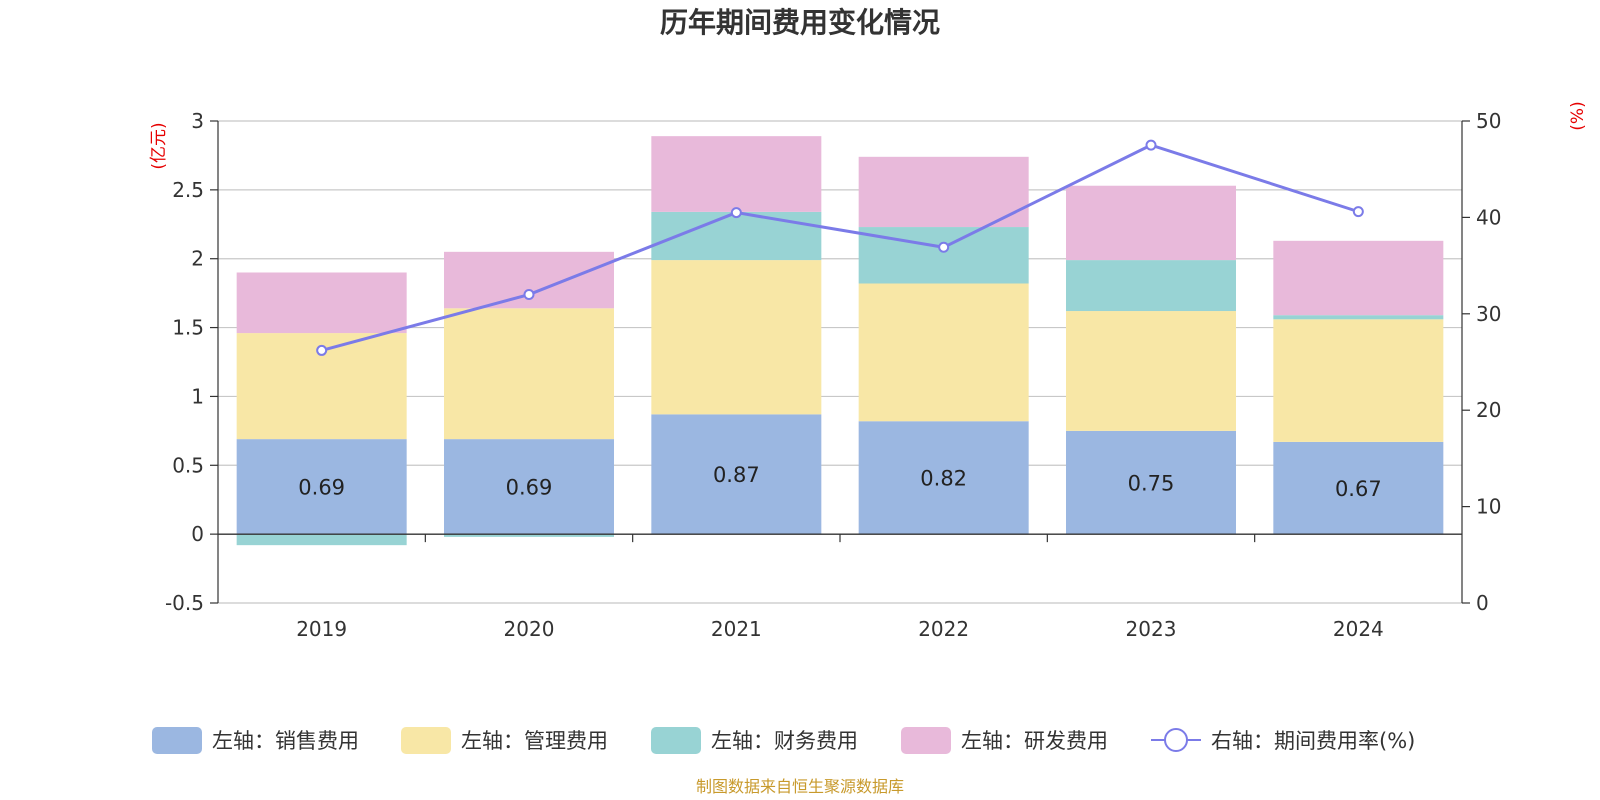 The image size is (1600, 800). Describe the element at coordinates (188, 328) in the screenshot. I see `left-axis-tick-label: 1.5` at that location.